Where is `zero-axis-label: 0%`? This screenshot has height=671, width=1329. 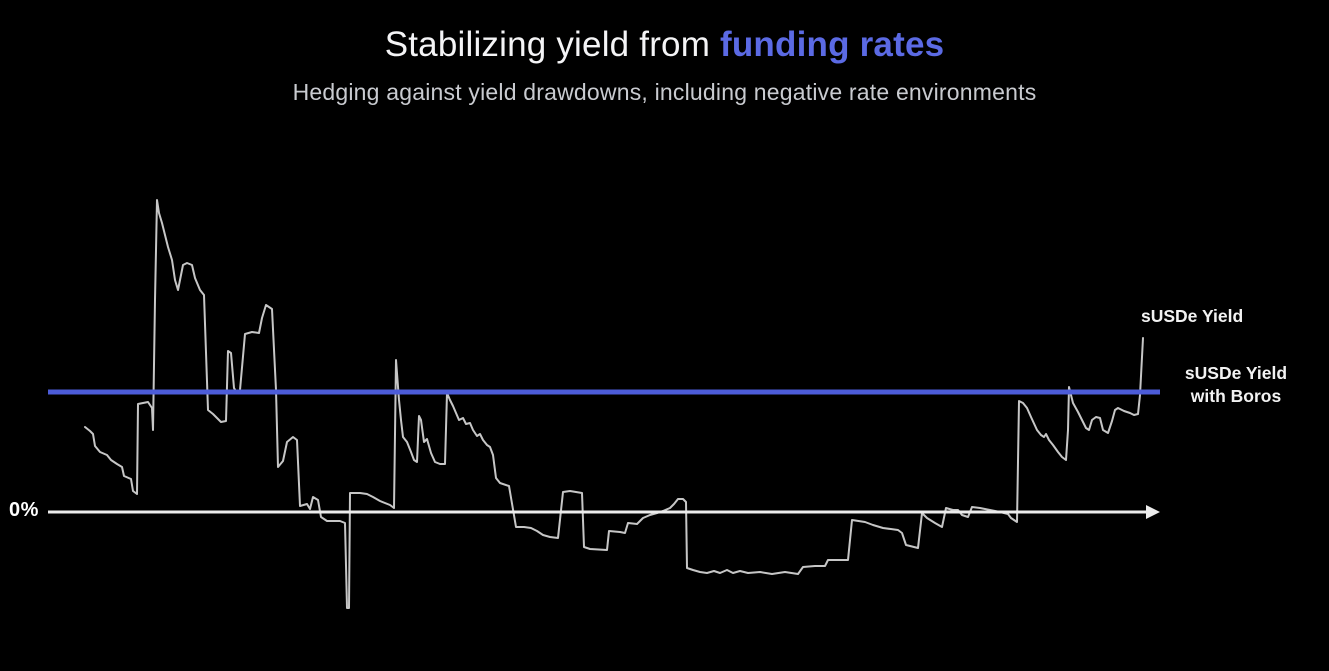
zero-axis-label: 0% is located at coordinates (24, 510).